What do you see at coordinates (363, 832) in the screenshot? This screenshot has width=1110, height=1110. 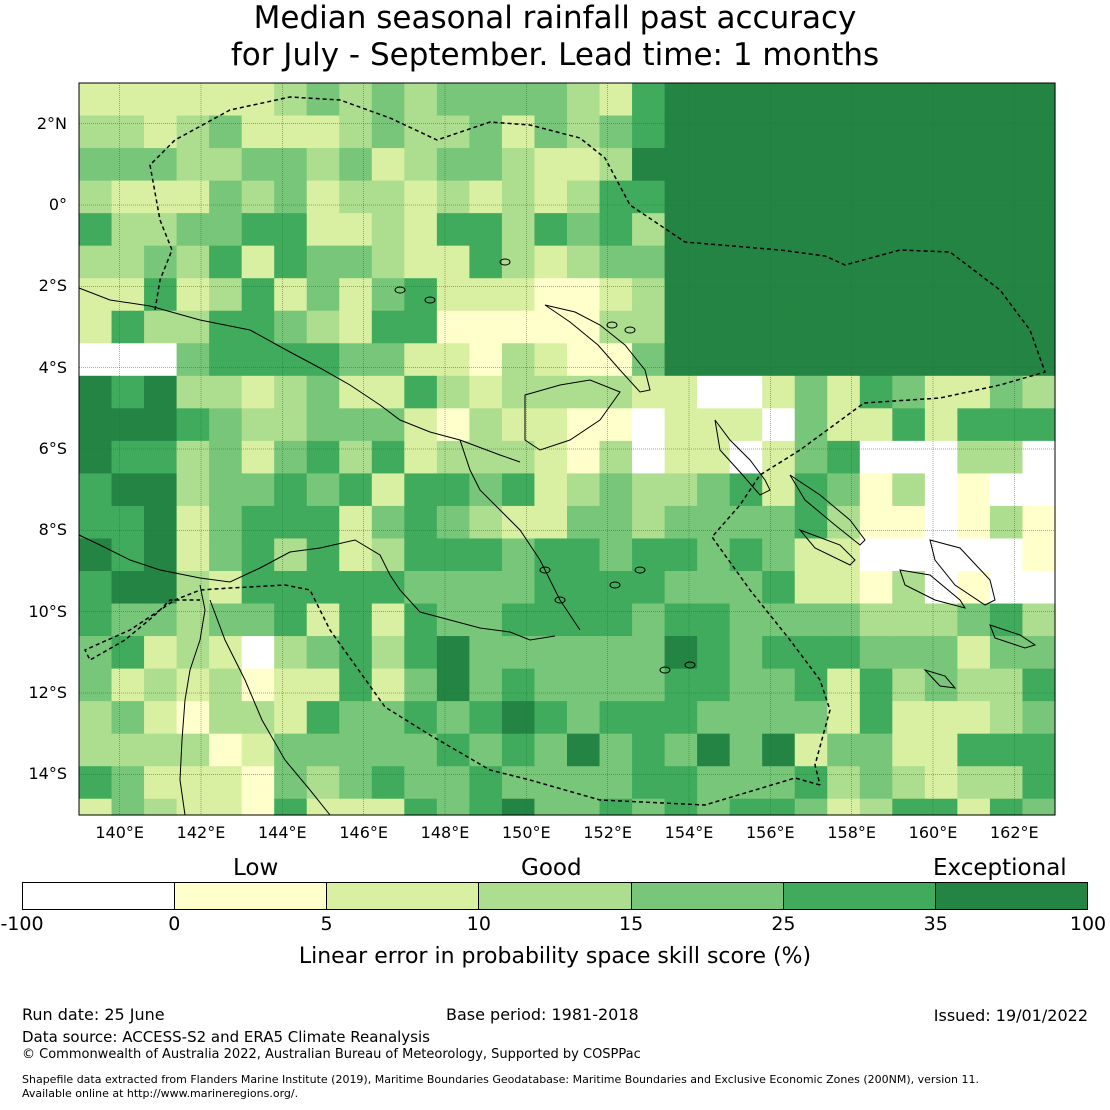 I see `longitude-label: 146°E` at bounding box center [363, 832].